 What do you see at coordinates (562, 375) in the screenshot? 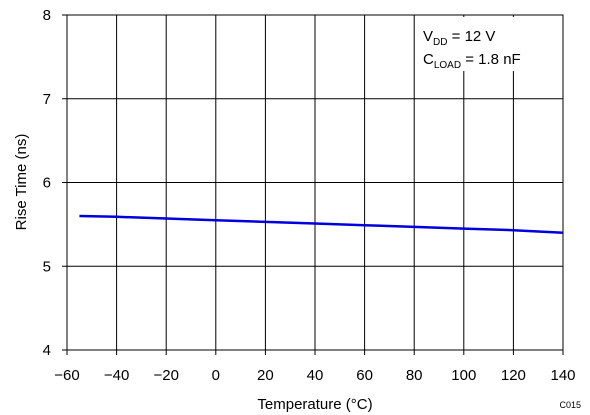
I see `x-tick-label: 140` at bounding box center [562, 375].